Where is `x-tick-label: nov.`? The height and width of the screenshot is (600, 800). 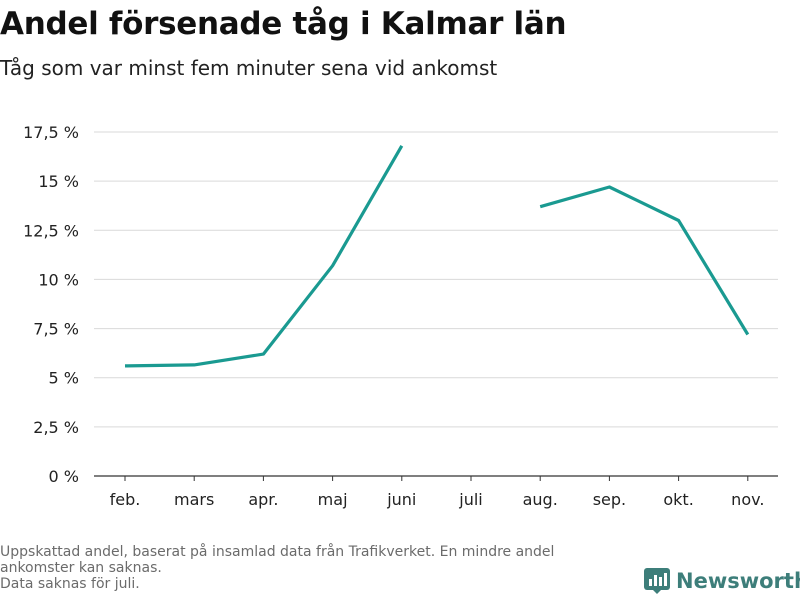
x-tick-label: nov. is located at coordinates (747, 499).